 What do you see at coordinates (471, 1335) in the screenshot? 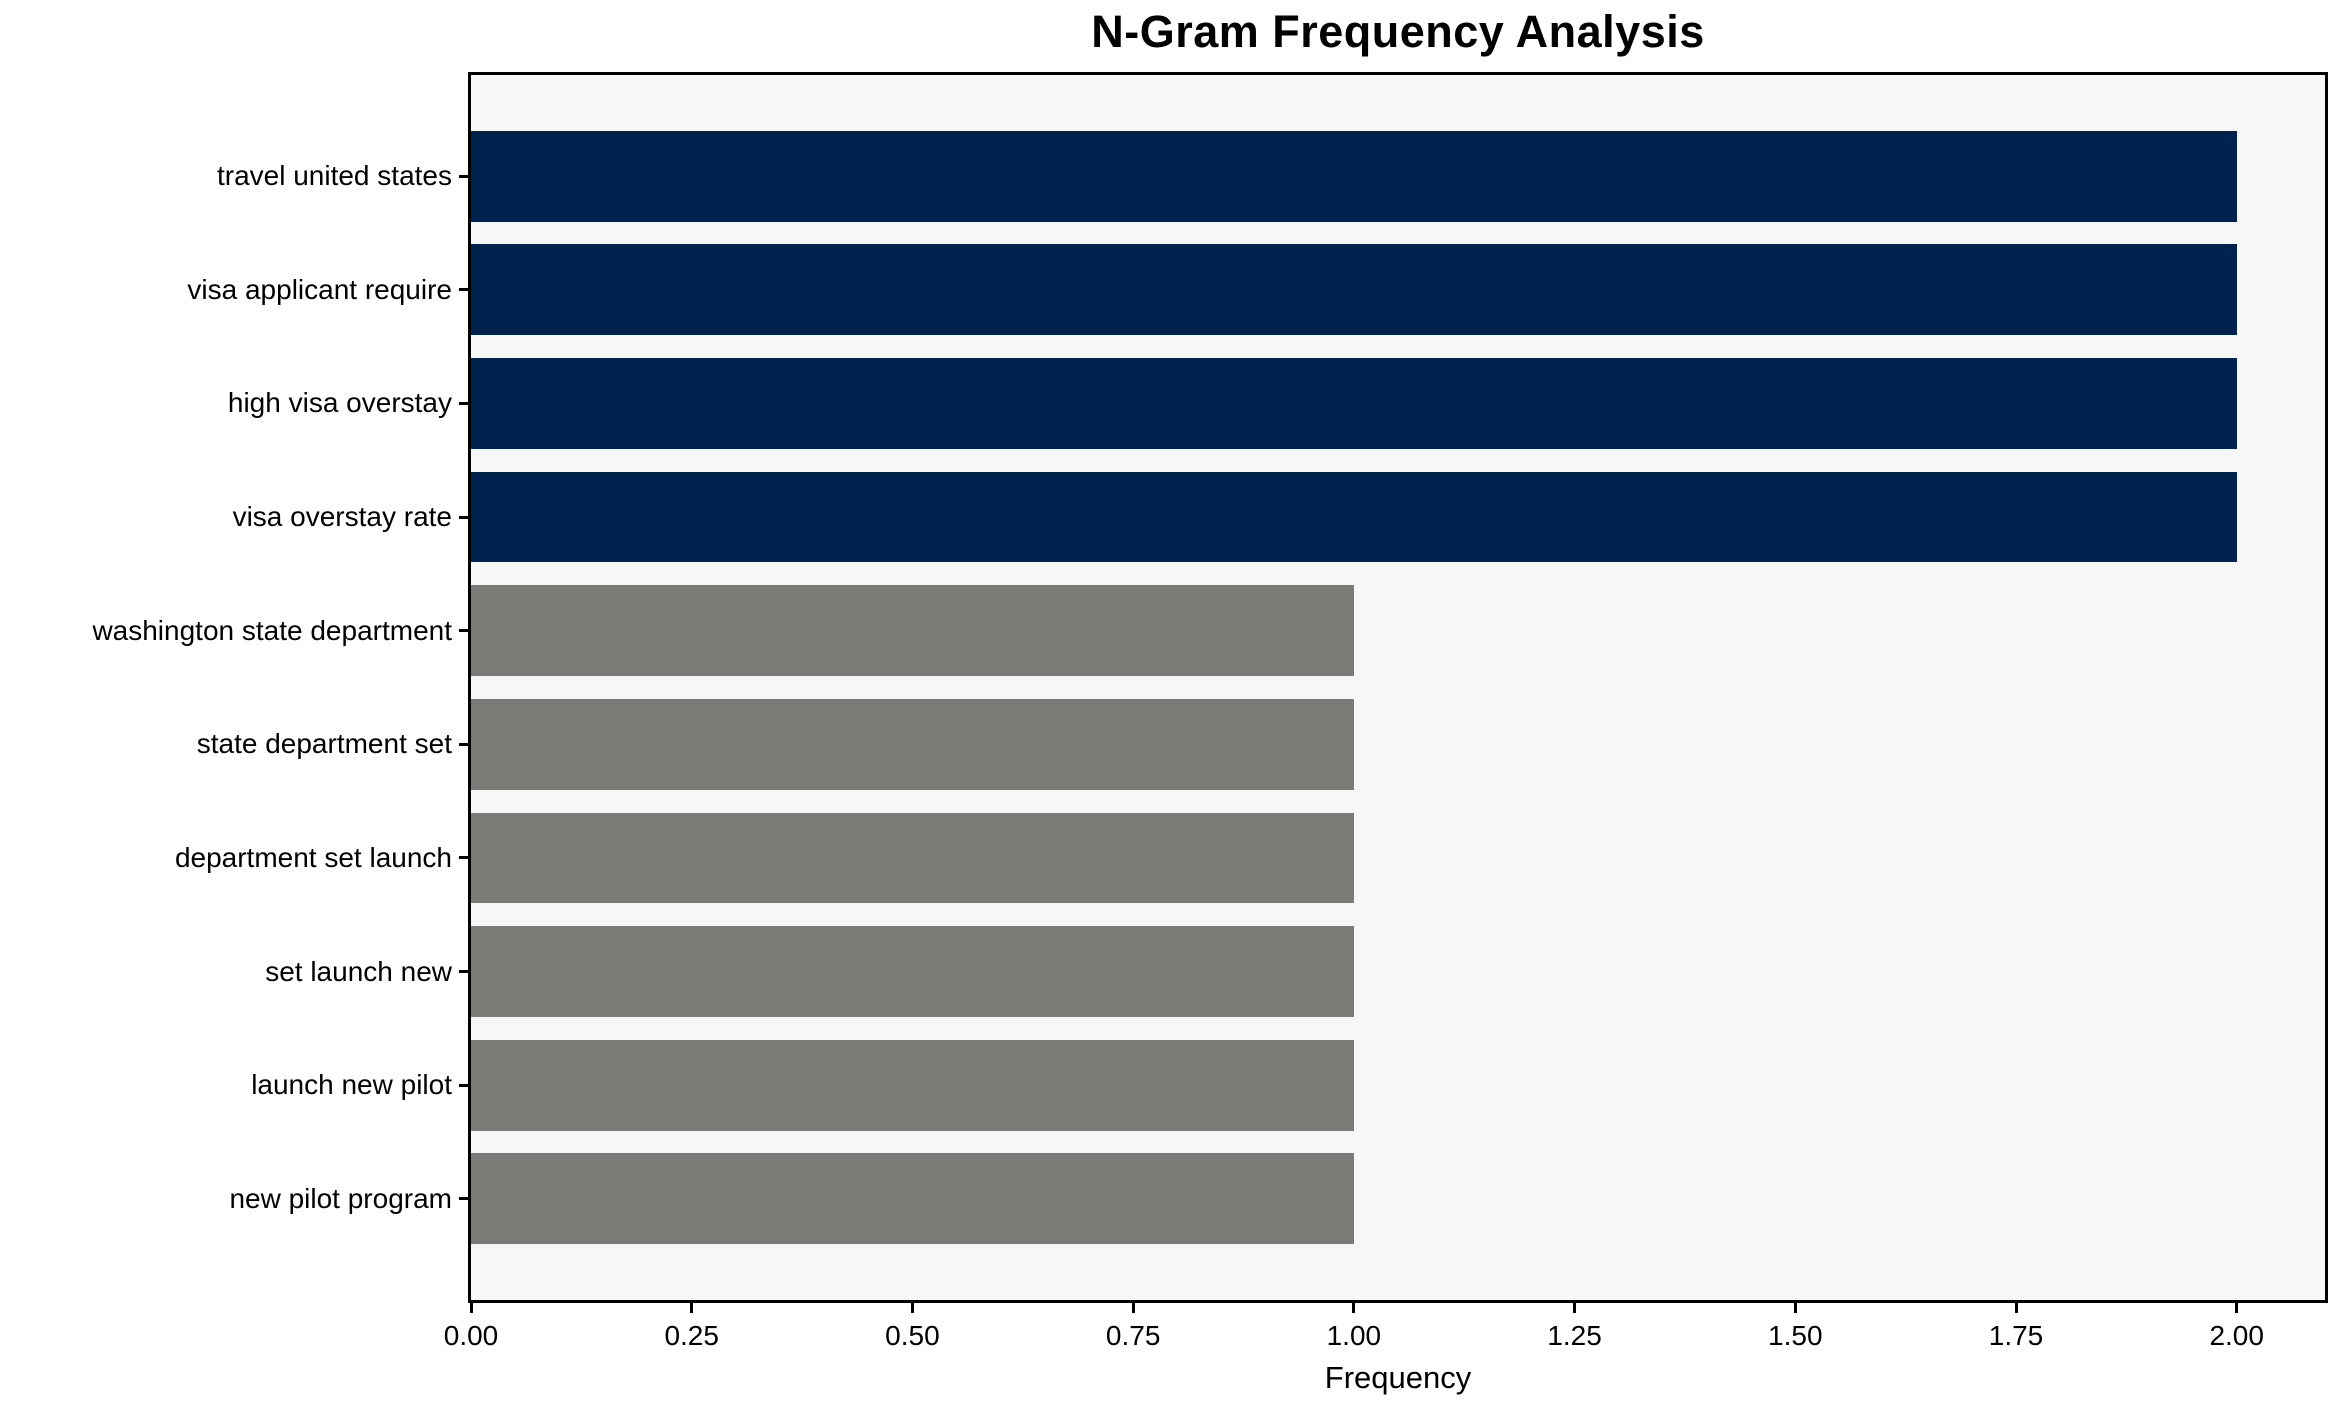
I see `x-tick-label: 0.00` at bounding box center [471, 1335].